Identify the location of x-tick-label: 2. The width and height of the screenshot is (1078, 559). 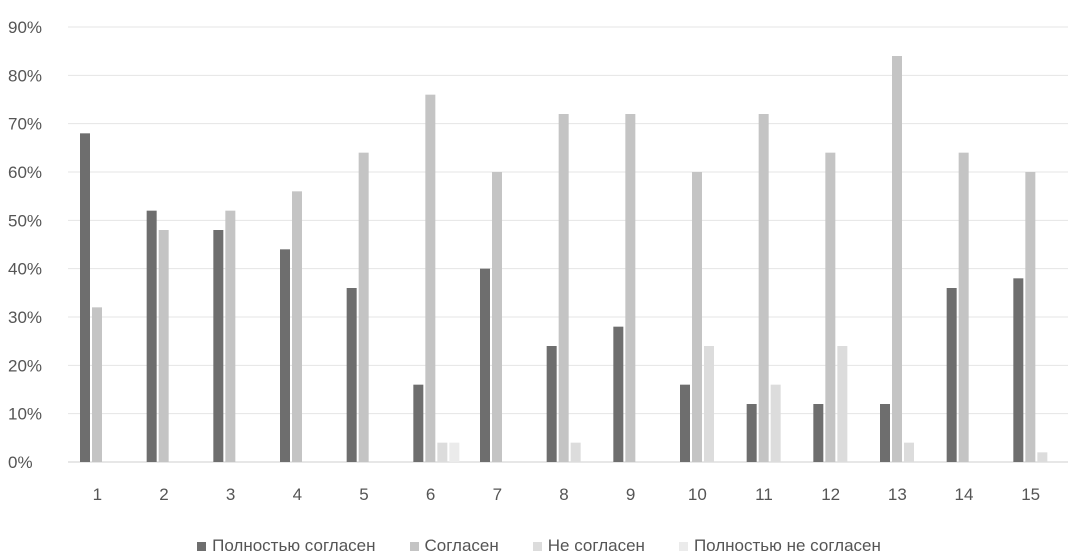
(163, 494).